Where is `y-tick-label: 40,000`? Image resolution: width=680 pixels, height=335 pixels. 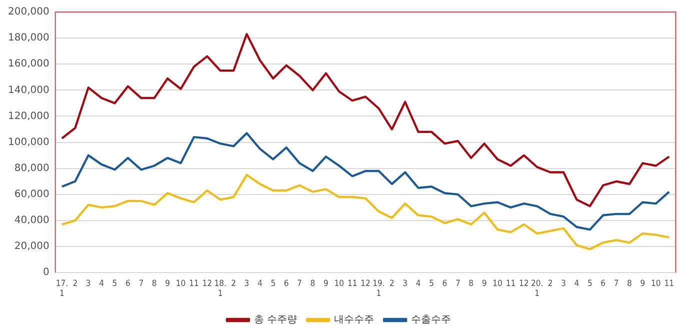 y-tick-label: 40,000 is located at coordinates (32, 220).